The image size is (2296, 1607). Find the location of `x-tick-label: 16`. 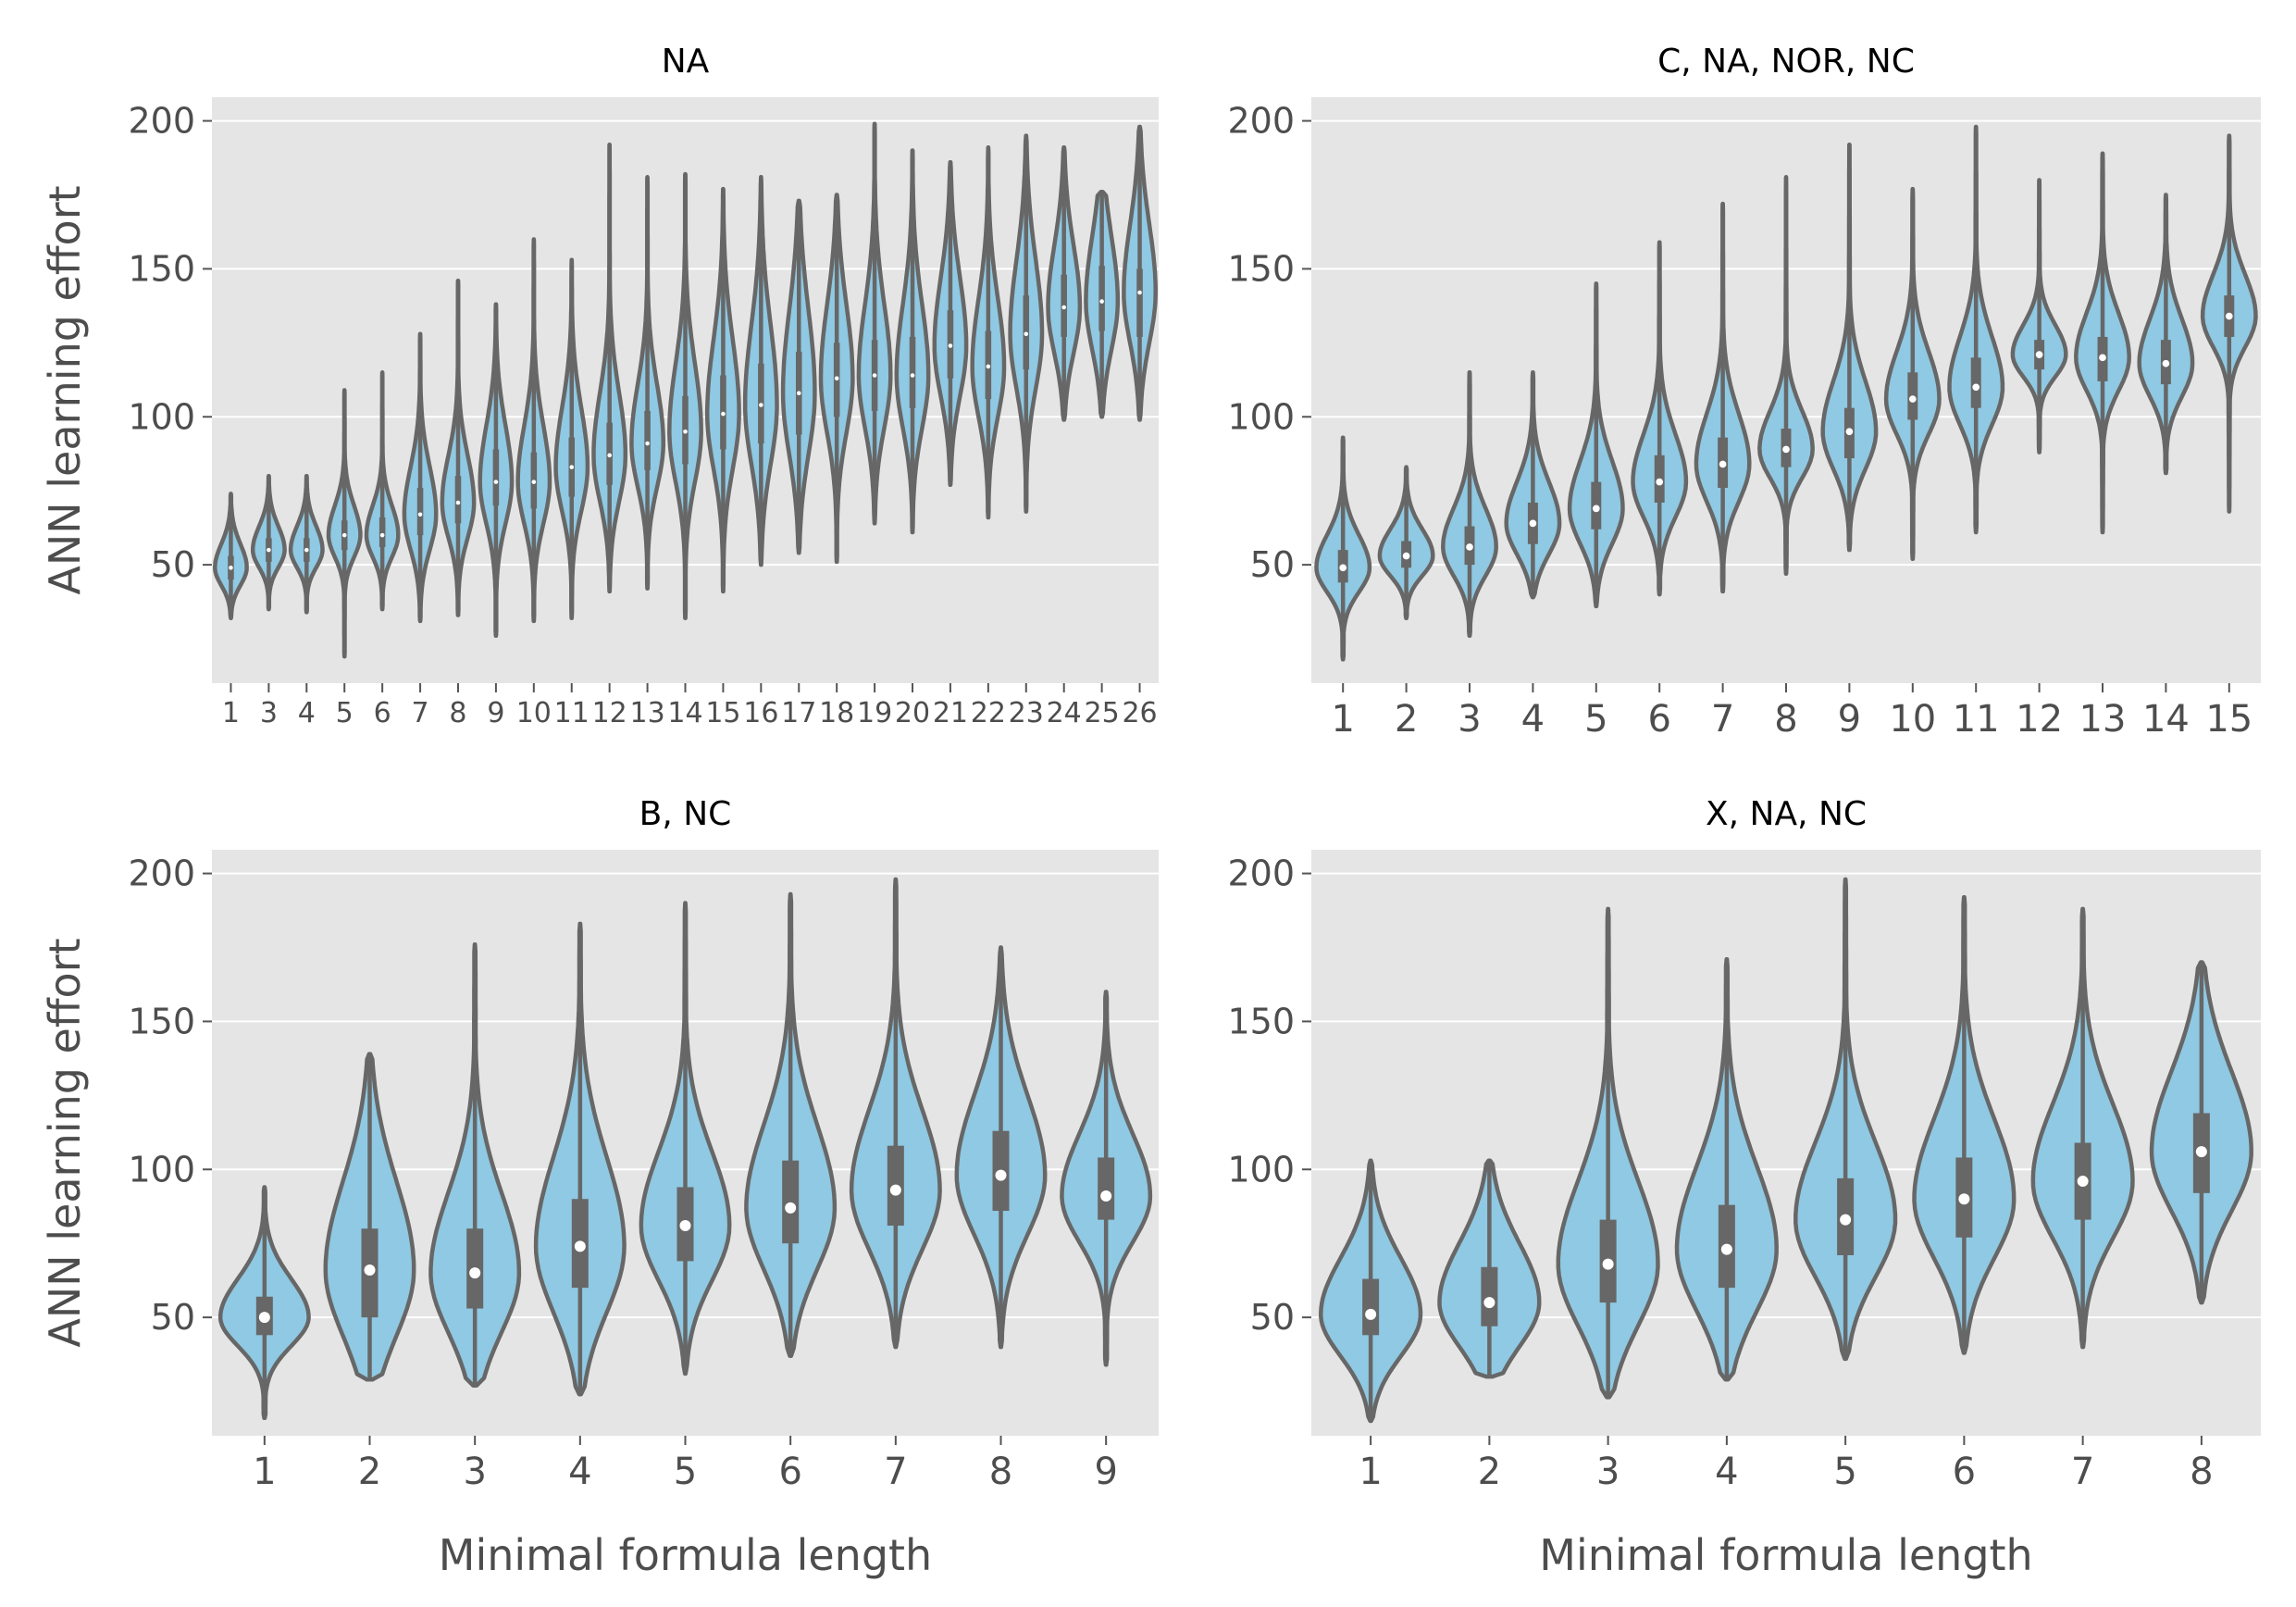

x-tick-label: 16 is located at coordinates (761, 713).